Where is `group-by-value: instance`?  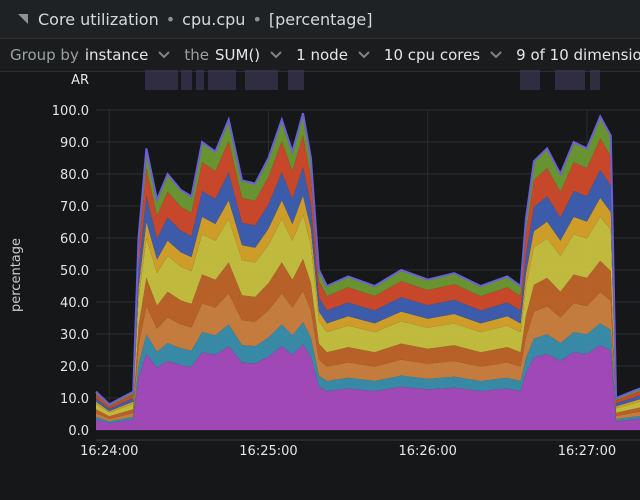
group-by-value: instance is located at coordinates (116, 55).